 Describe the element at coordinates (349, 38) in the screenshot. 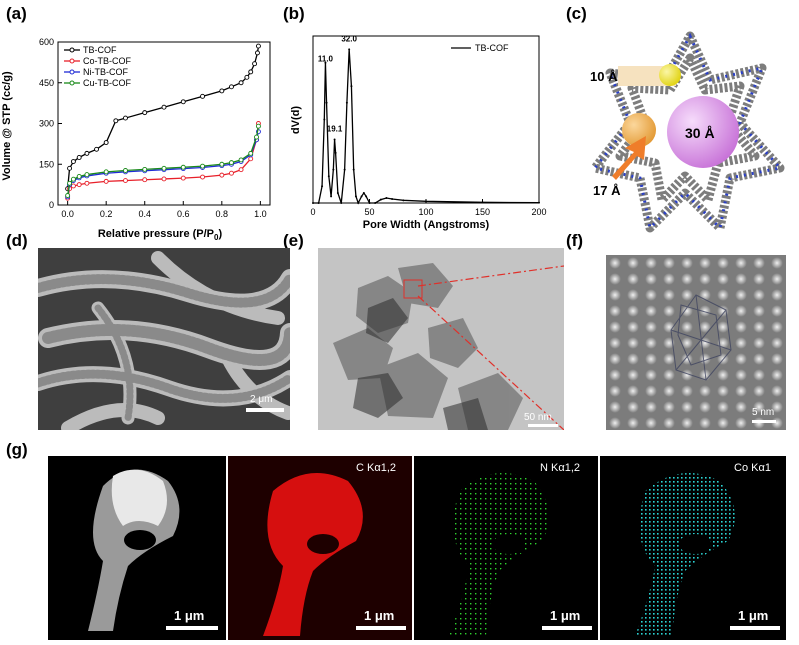

I see `peak-label: 32.0` at that location.